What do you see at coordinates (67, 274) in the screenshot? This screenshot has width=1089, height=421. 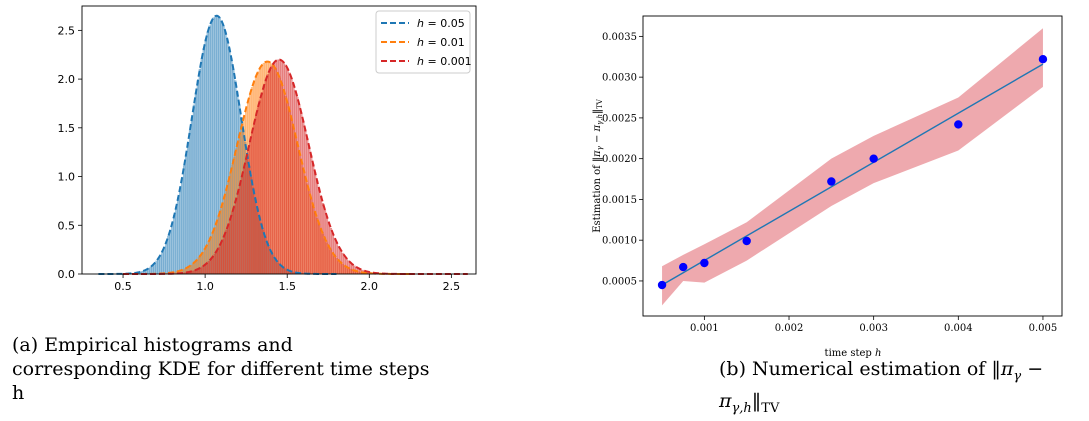 I see `y-tick-label: 0.0` at bounding box center [67, 274].